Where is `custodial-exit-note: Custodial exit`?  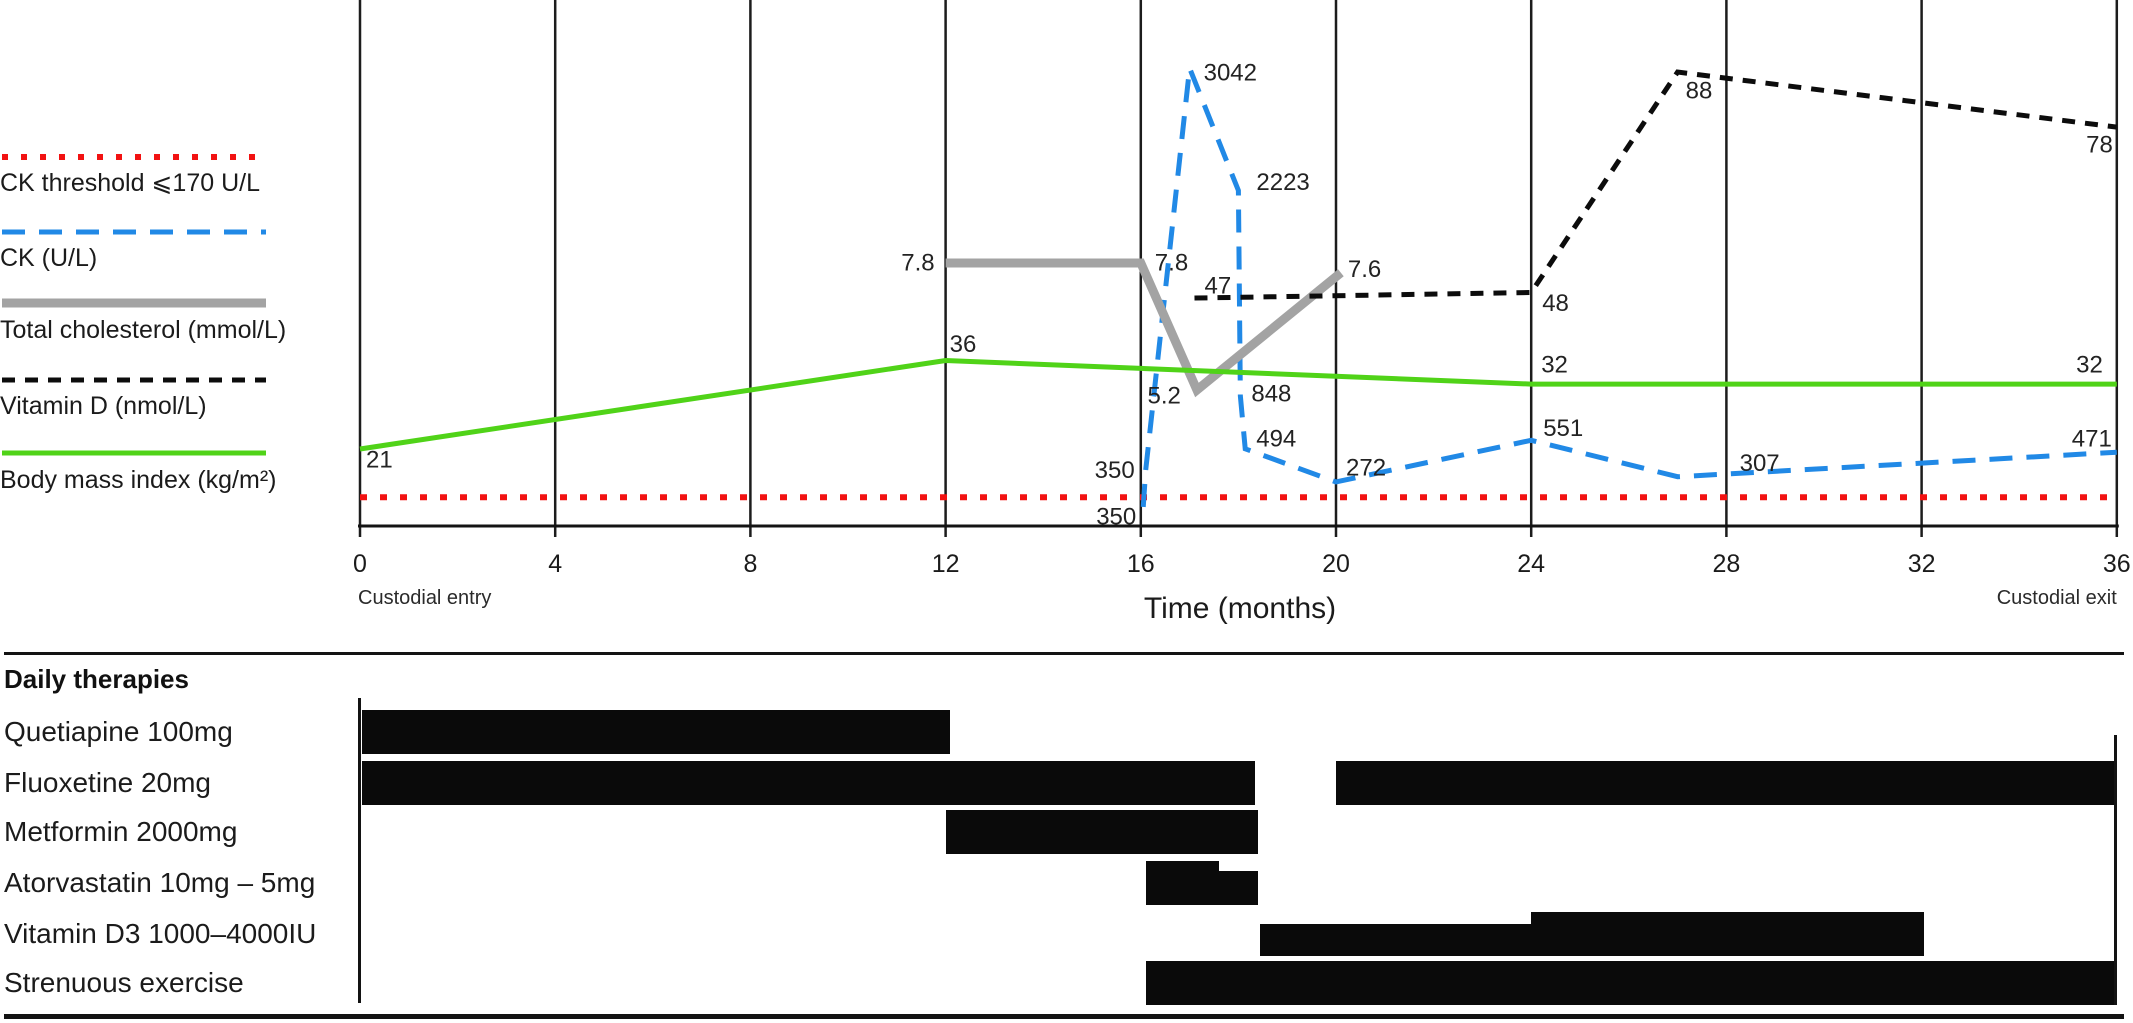
custodial-exit-note: Custodial exit is located at coordinates (2057, 598).